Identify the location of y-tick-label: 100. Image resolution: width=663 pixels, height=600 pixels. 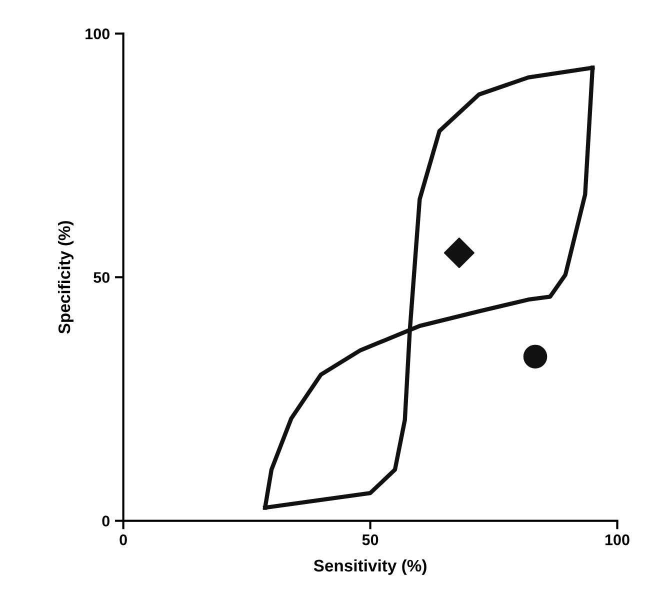
(98, 34).